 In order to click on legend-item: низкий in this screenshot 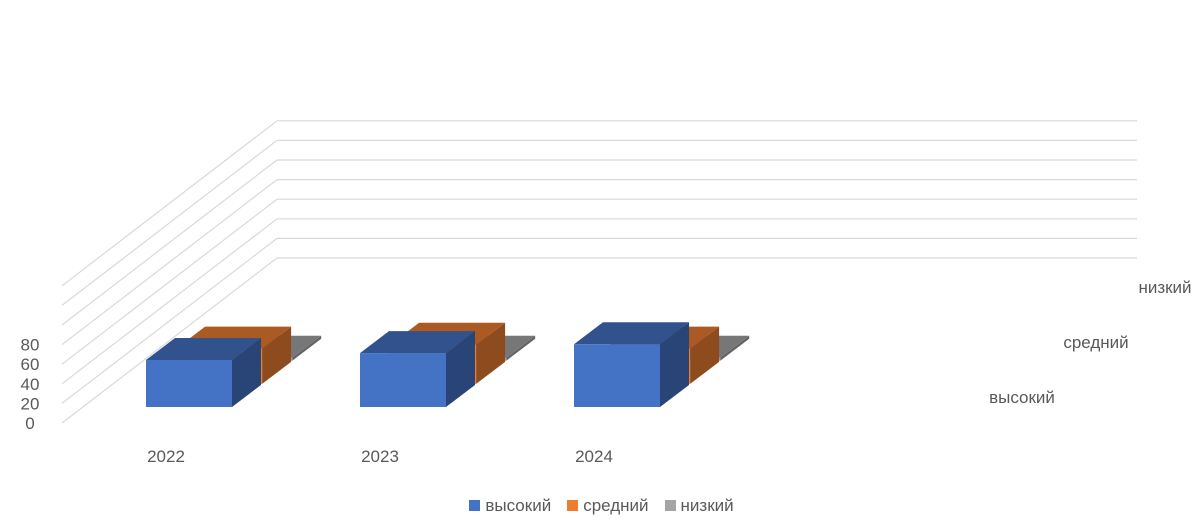, I will do `click(699, 506)`.